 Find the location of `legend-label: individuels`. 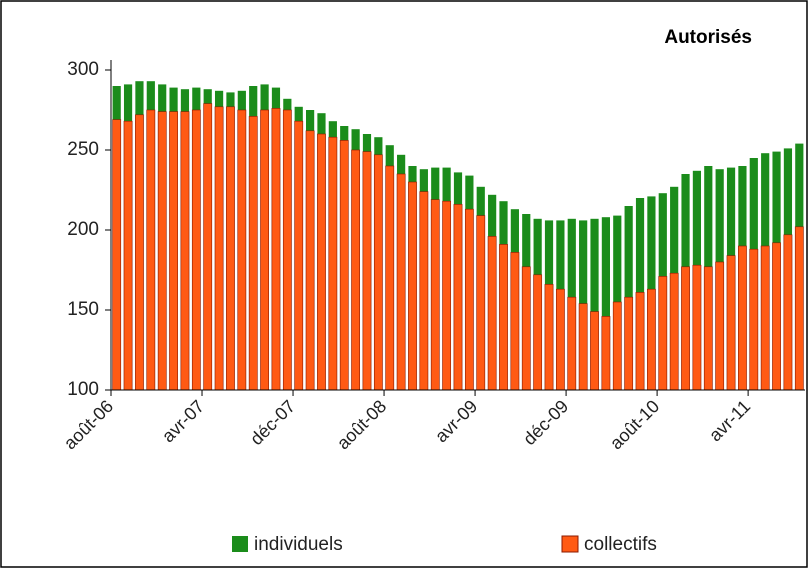

legend-label: individuels is located at coordinates (298, 544).